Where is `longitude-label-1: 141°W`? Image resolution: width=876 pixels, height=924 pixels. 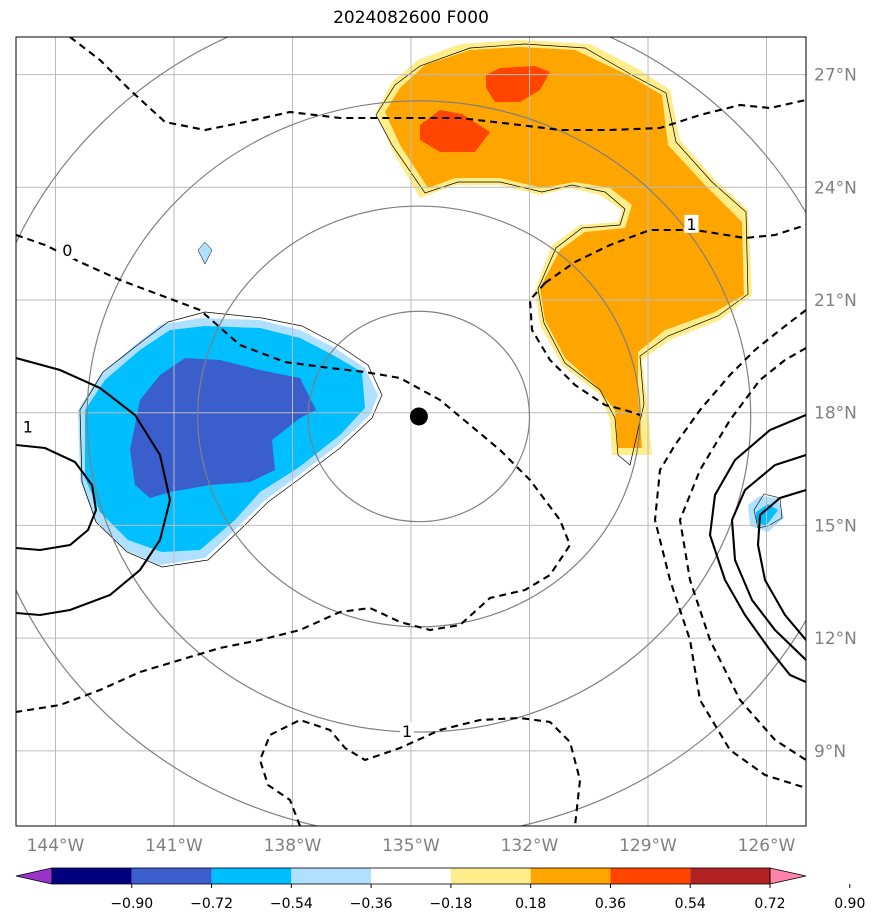 longitude-label-1: 141°W is located at coordinates (174, 846).